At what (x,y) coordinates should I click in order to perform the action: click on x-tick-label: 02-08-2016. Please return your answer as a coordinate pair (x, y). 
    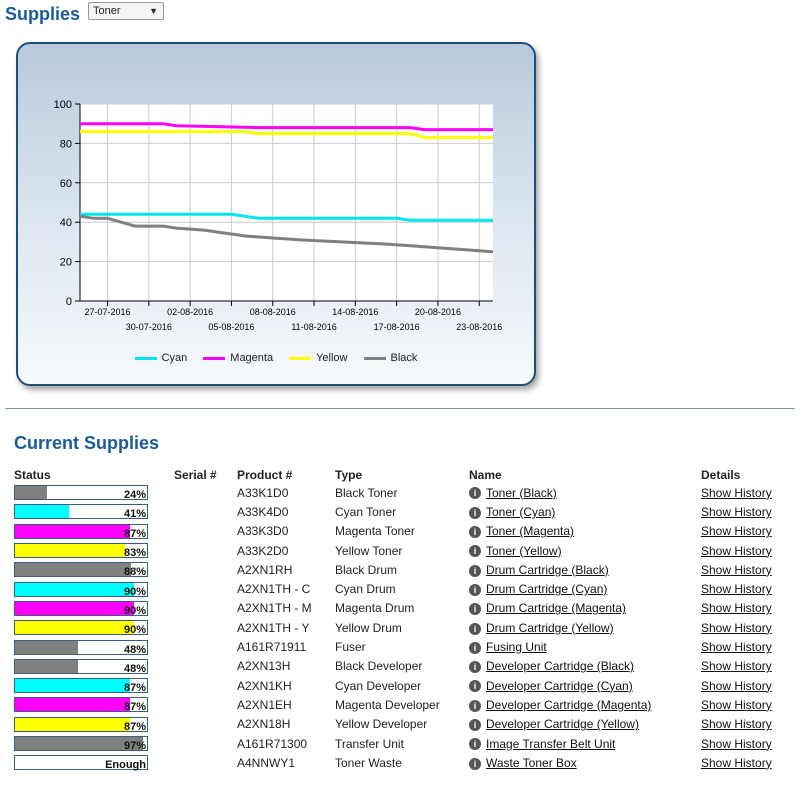
    Looking at the image, I should click on (190, 312).